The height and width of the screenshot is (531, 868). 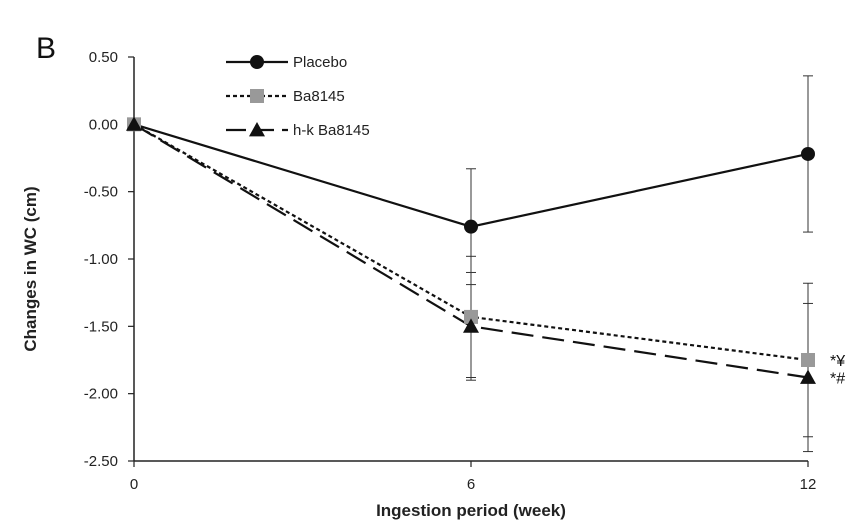 I want to click on y-tick-label: 0.00, so click(x=103, y=124).